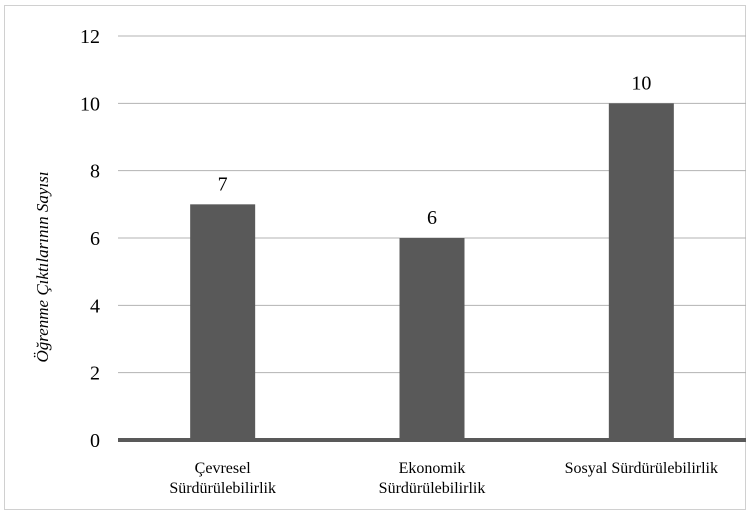 This screenshot has width=752, height=515. I want to click on y-tick-label: 6, so click(95, 239).